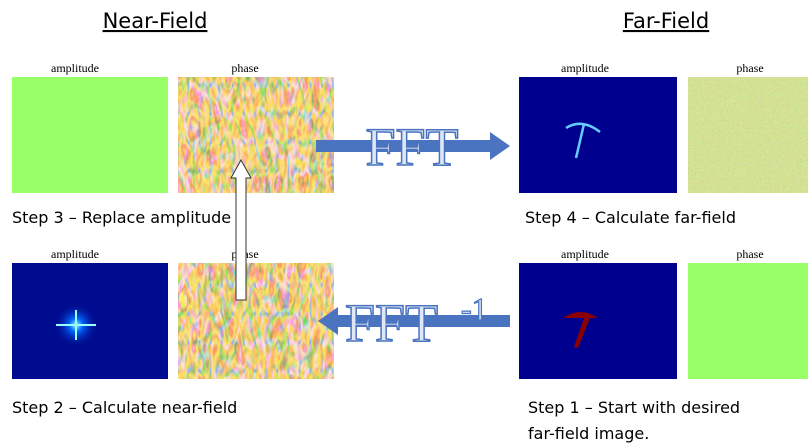 The height and width of the screenshot is (447, 808). I want to click on forward-arrow, so click(413, 146).